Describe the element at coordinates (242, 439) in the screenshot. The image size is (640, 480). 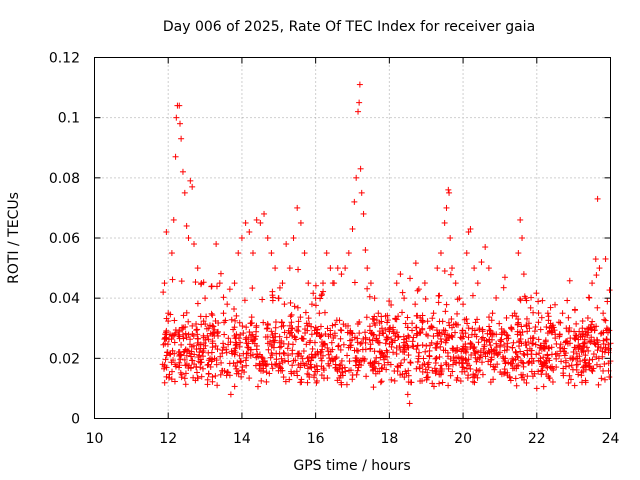
I see `x-tick-label: 14` at that location.